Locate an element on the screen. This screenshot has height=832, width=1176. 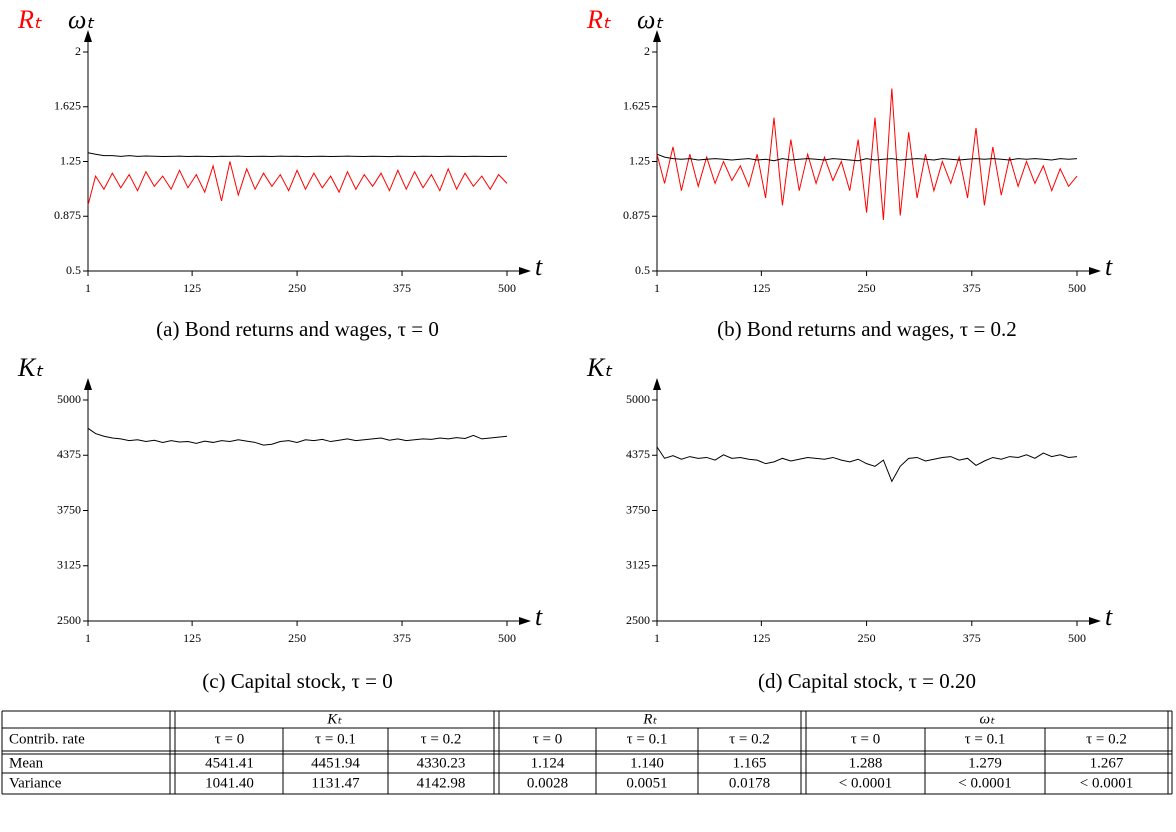
table-cell: 1.267 is located at coordinates (1107, 763).